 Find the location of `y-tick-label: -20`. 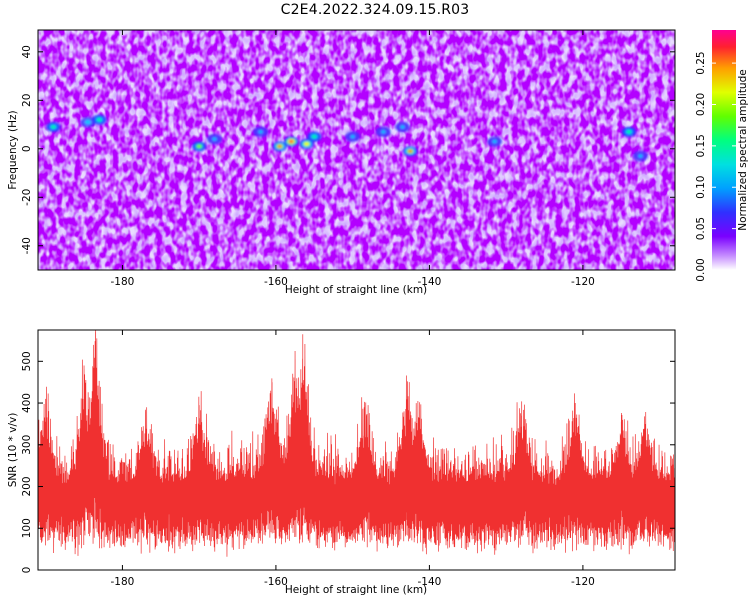

y-tick-label: -20 is located at coordinates (27, 197).